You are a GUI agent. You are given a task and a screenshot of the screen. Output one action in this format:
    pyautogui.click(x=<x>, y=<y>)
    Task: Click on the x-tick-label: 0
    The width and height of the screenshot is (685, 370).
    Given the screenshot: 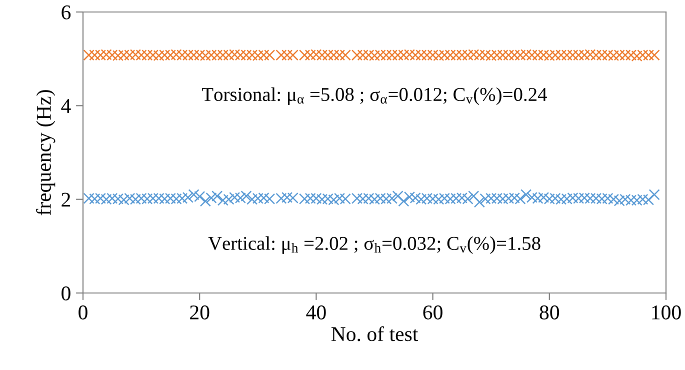 What is the action you would take?
    pyautogui.click(x=83, y=312)
    